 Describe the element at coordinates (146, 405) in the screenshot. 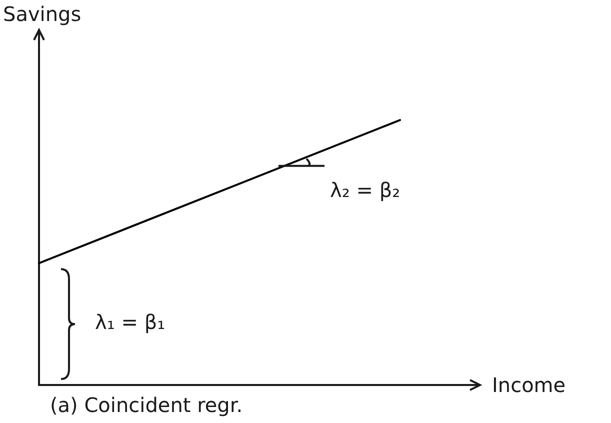

I see `text: (a) Coincident regr.` at that location.